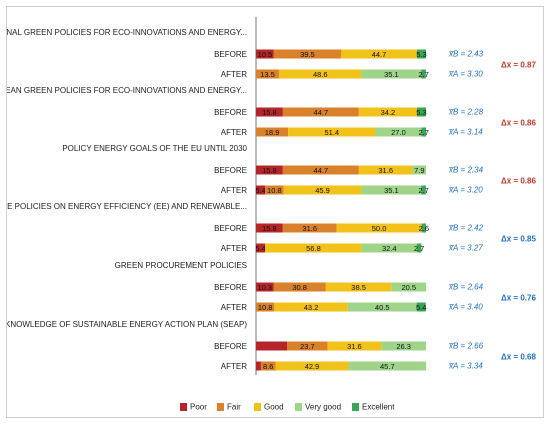 The image size is (550, 424). Describe the element at coordinates (466, 54) in the screenshot. I see `mean-value: x̅B = 2.43` at that location.